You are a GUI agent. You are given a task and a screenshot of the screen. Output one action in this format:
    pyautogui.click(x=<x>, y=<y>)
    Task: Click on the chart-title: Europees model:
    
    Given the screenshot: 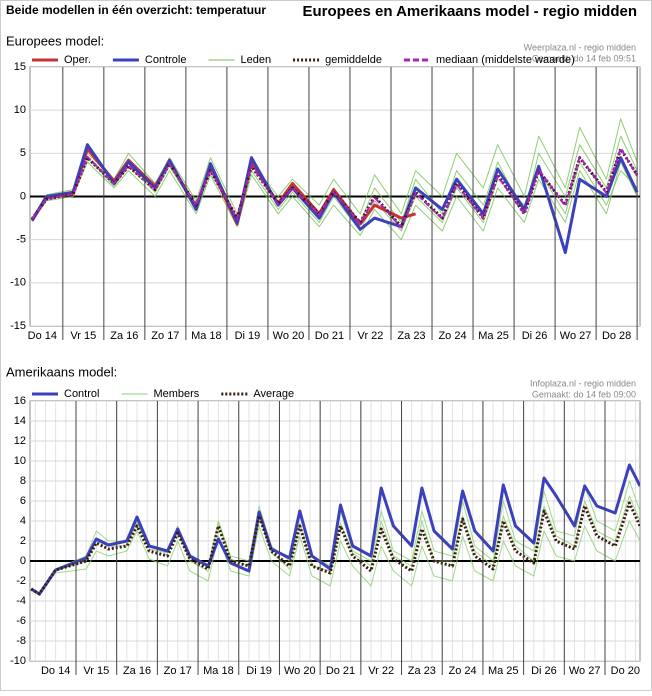 What is the action you would take?
    pyautogui.click(x=55, y=40)
    